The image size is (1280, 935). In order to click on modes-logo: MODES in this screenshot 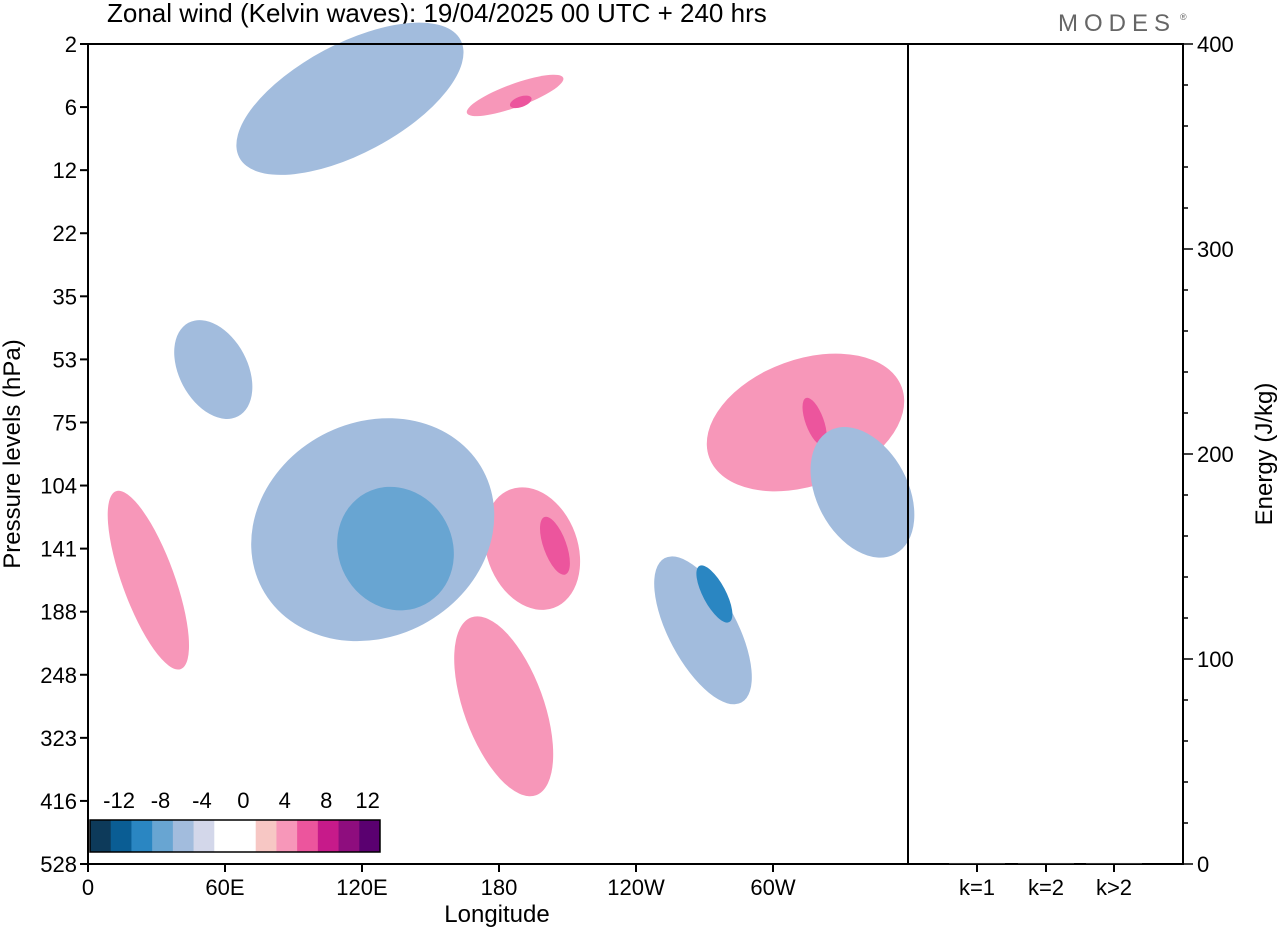, I will do `click(1117, 23)`.